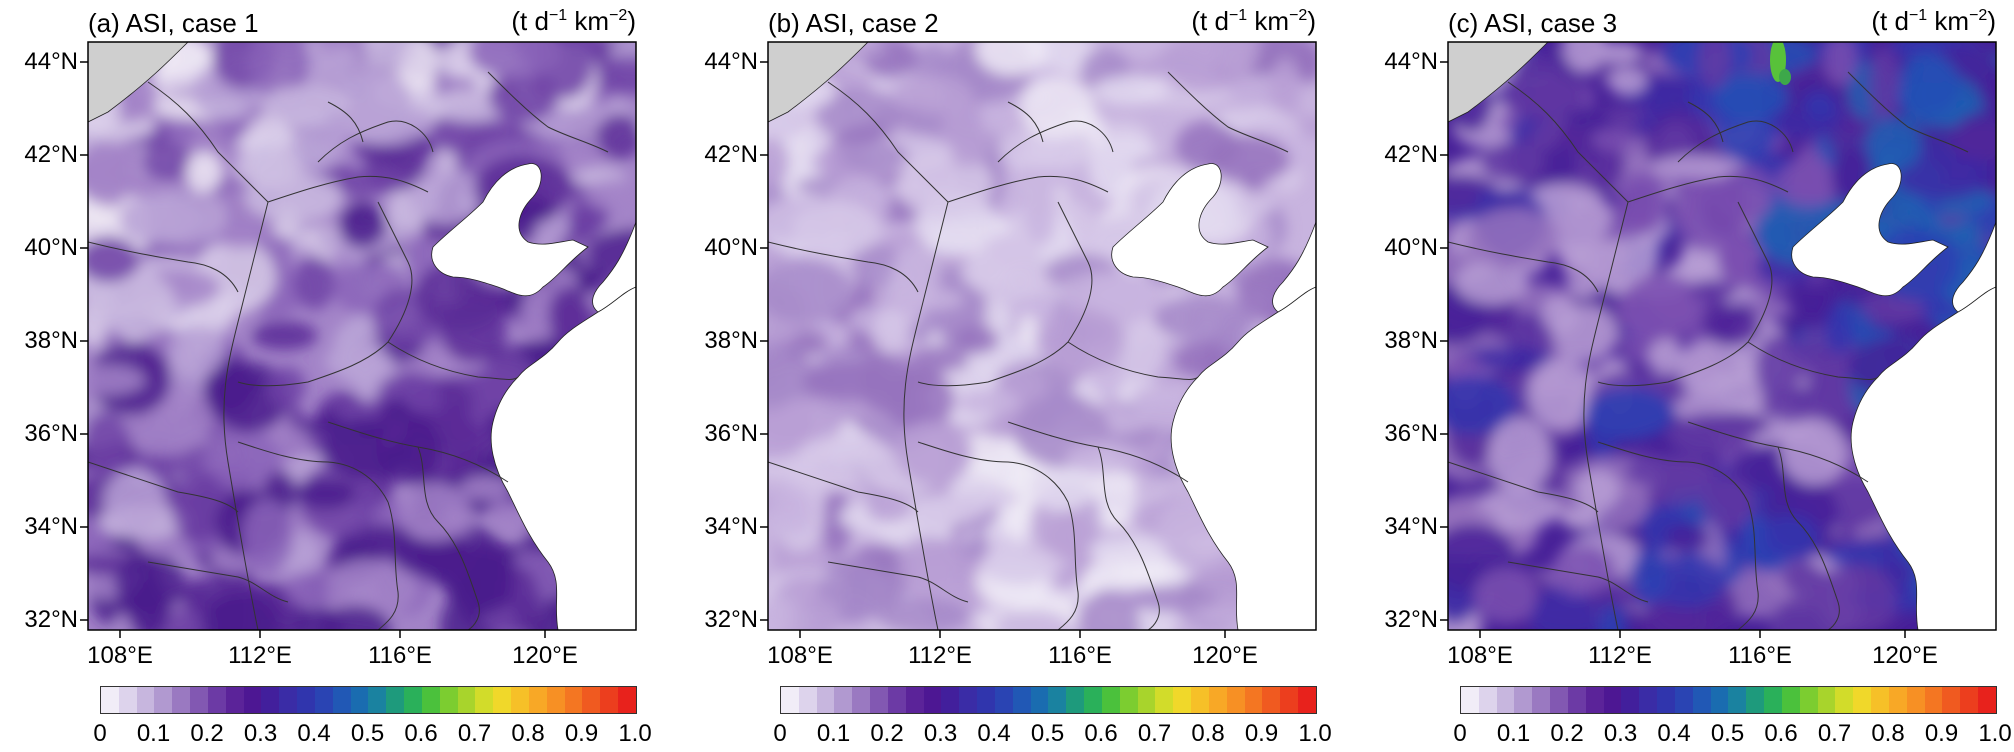  I want to click on colorbar-tick-label: 1.0, so click(1995, 733).